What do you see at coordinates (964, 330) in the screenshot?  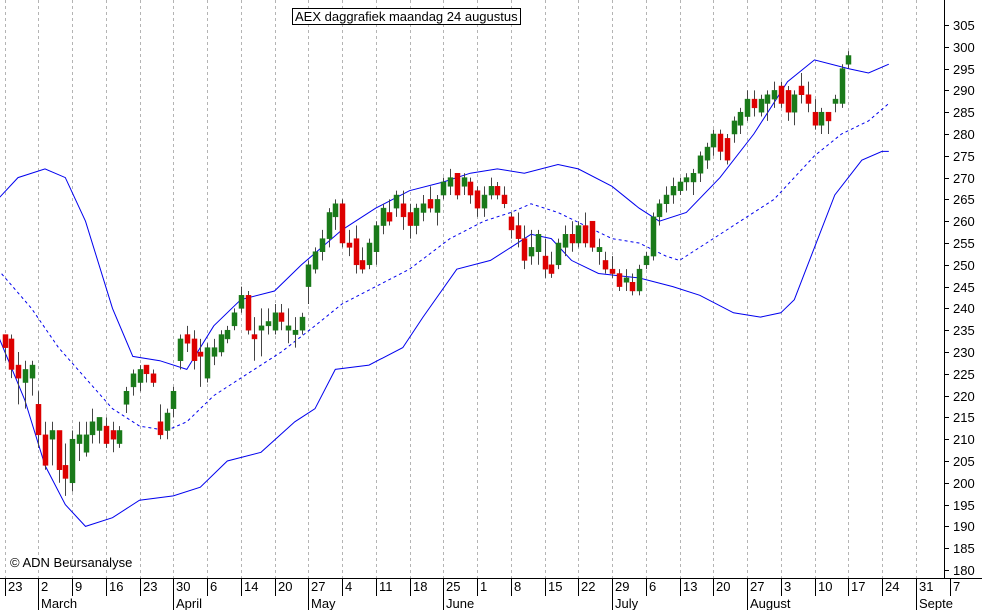 I see `y-tick-label: 235` at bounding box center [964, 330].